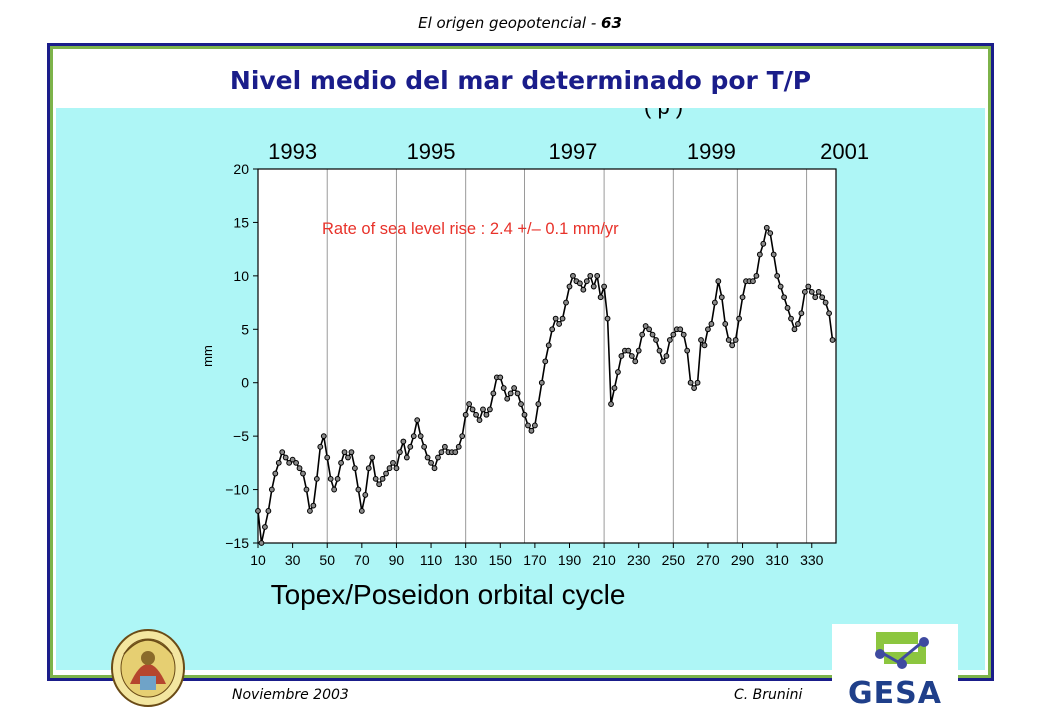  Describe the element at coordinates (520, 23) in the screenshot. I see `slide-header: El origen geopotencial - 63` at that location.